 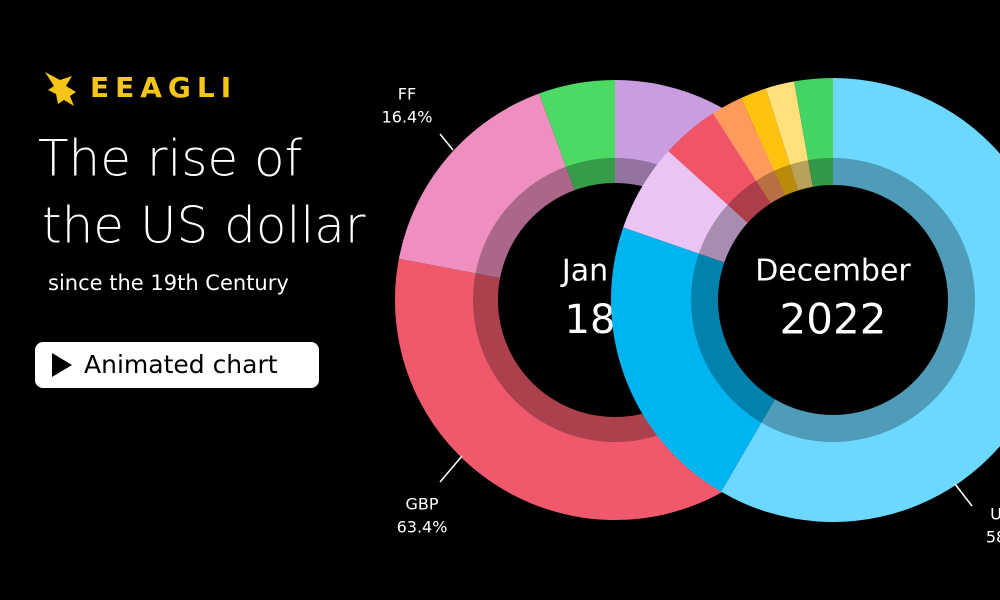 I want to click on animated-chart-button: Animated chart, so click(x=177, y=365).